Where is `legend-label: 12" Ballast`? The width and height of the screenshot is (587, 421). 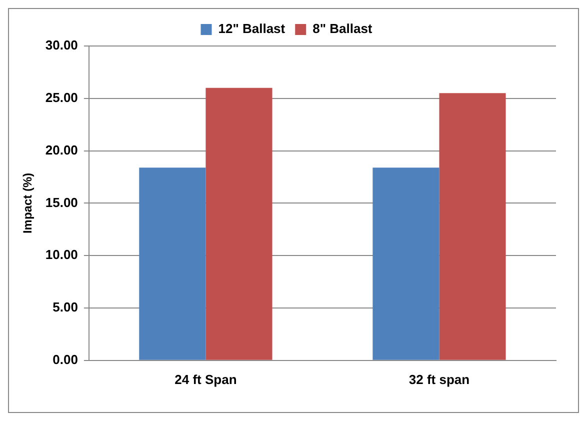
legend-label: 12" Ballast is located at coordinates (252, 28).